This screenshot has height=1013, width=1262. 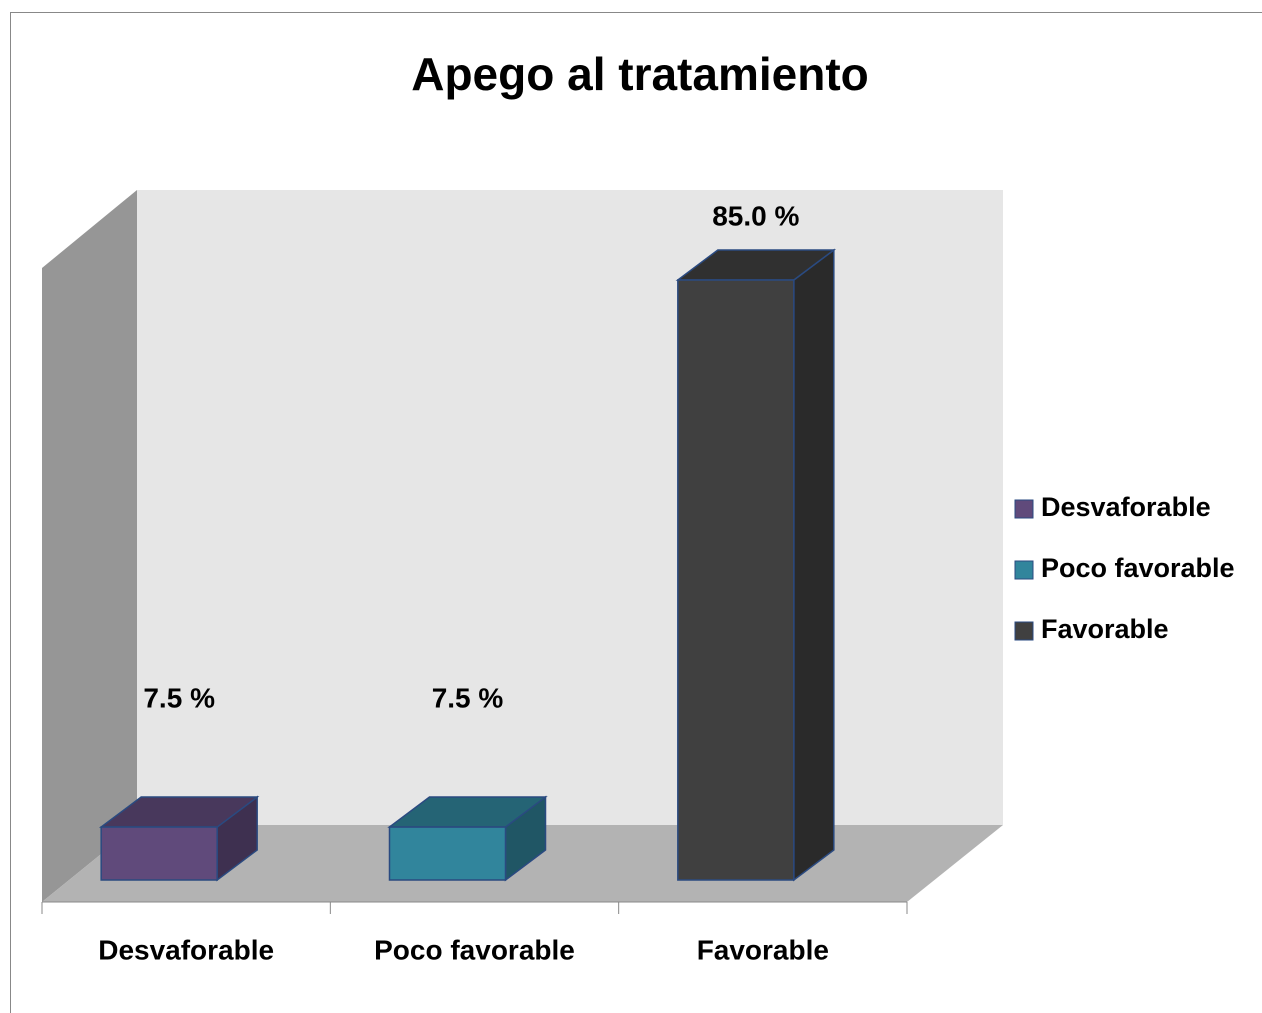 What do you see at coordinates (186, 949) in the screenshot?
I see `x-tick-label: Desvaforable` at bounding box center [186, 949].